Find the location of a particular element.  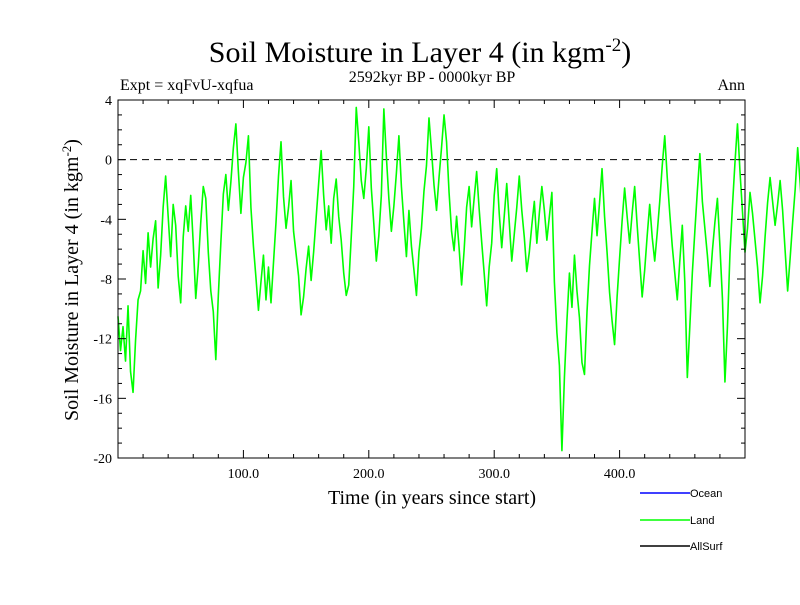

y-tick-label: -8 is located at coordinates (106, 280).